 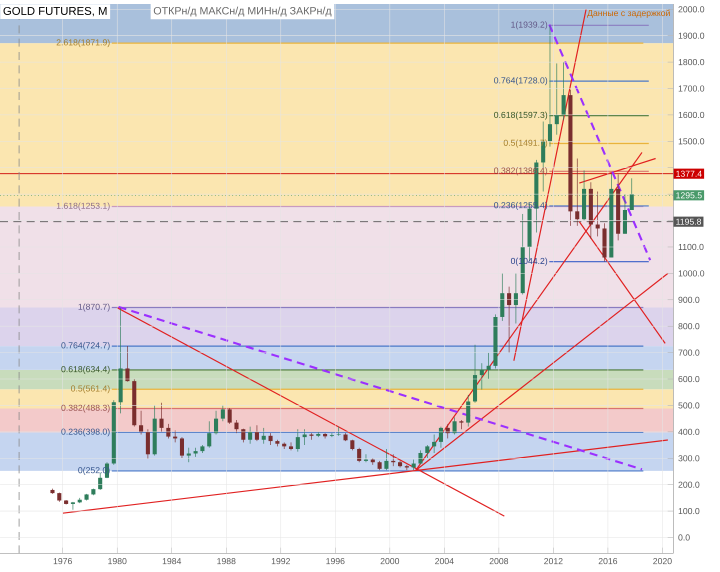 What do you see at coordinates (390, 561) in the screenshot?
I see `x-tick-label: 2000` at bounding box center [390, 561].